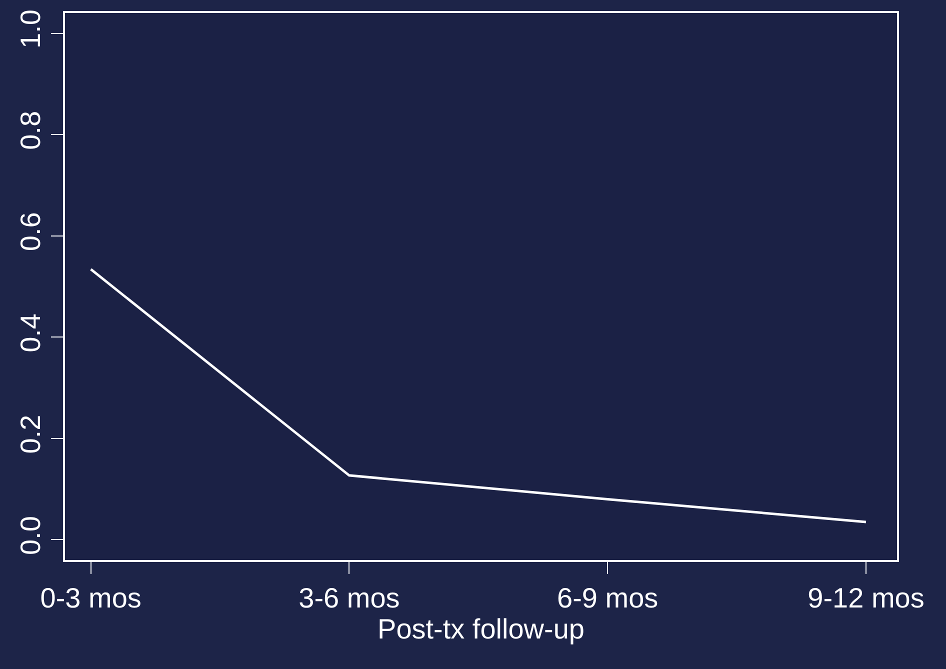 Image resolution: width=946 pixels, height=669 pixels. What do you see at coordinates (91, 598) in the screenshot?
I see `x-tick-label: 0-3 mos` at bounding box center [91, 598].